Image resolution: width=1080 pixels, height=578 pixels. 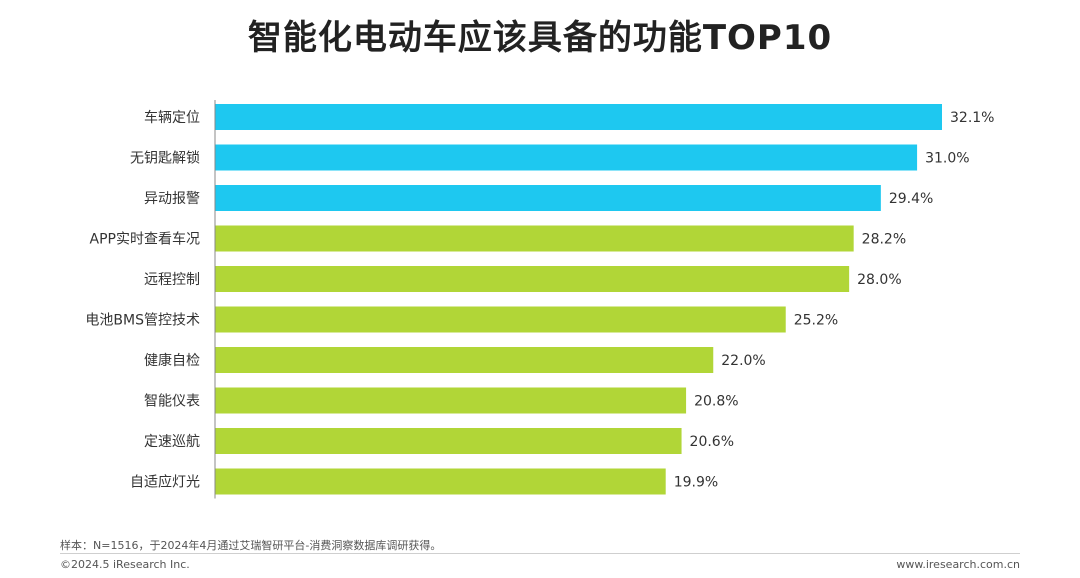 I want to click on category-label: 车辆定位, so click(x=172, y=117).